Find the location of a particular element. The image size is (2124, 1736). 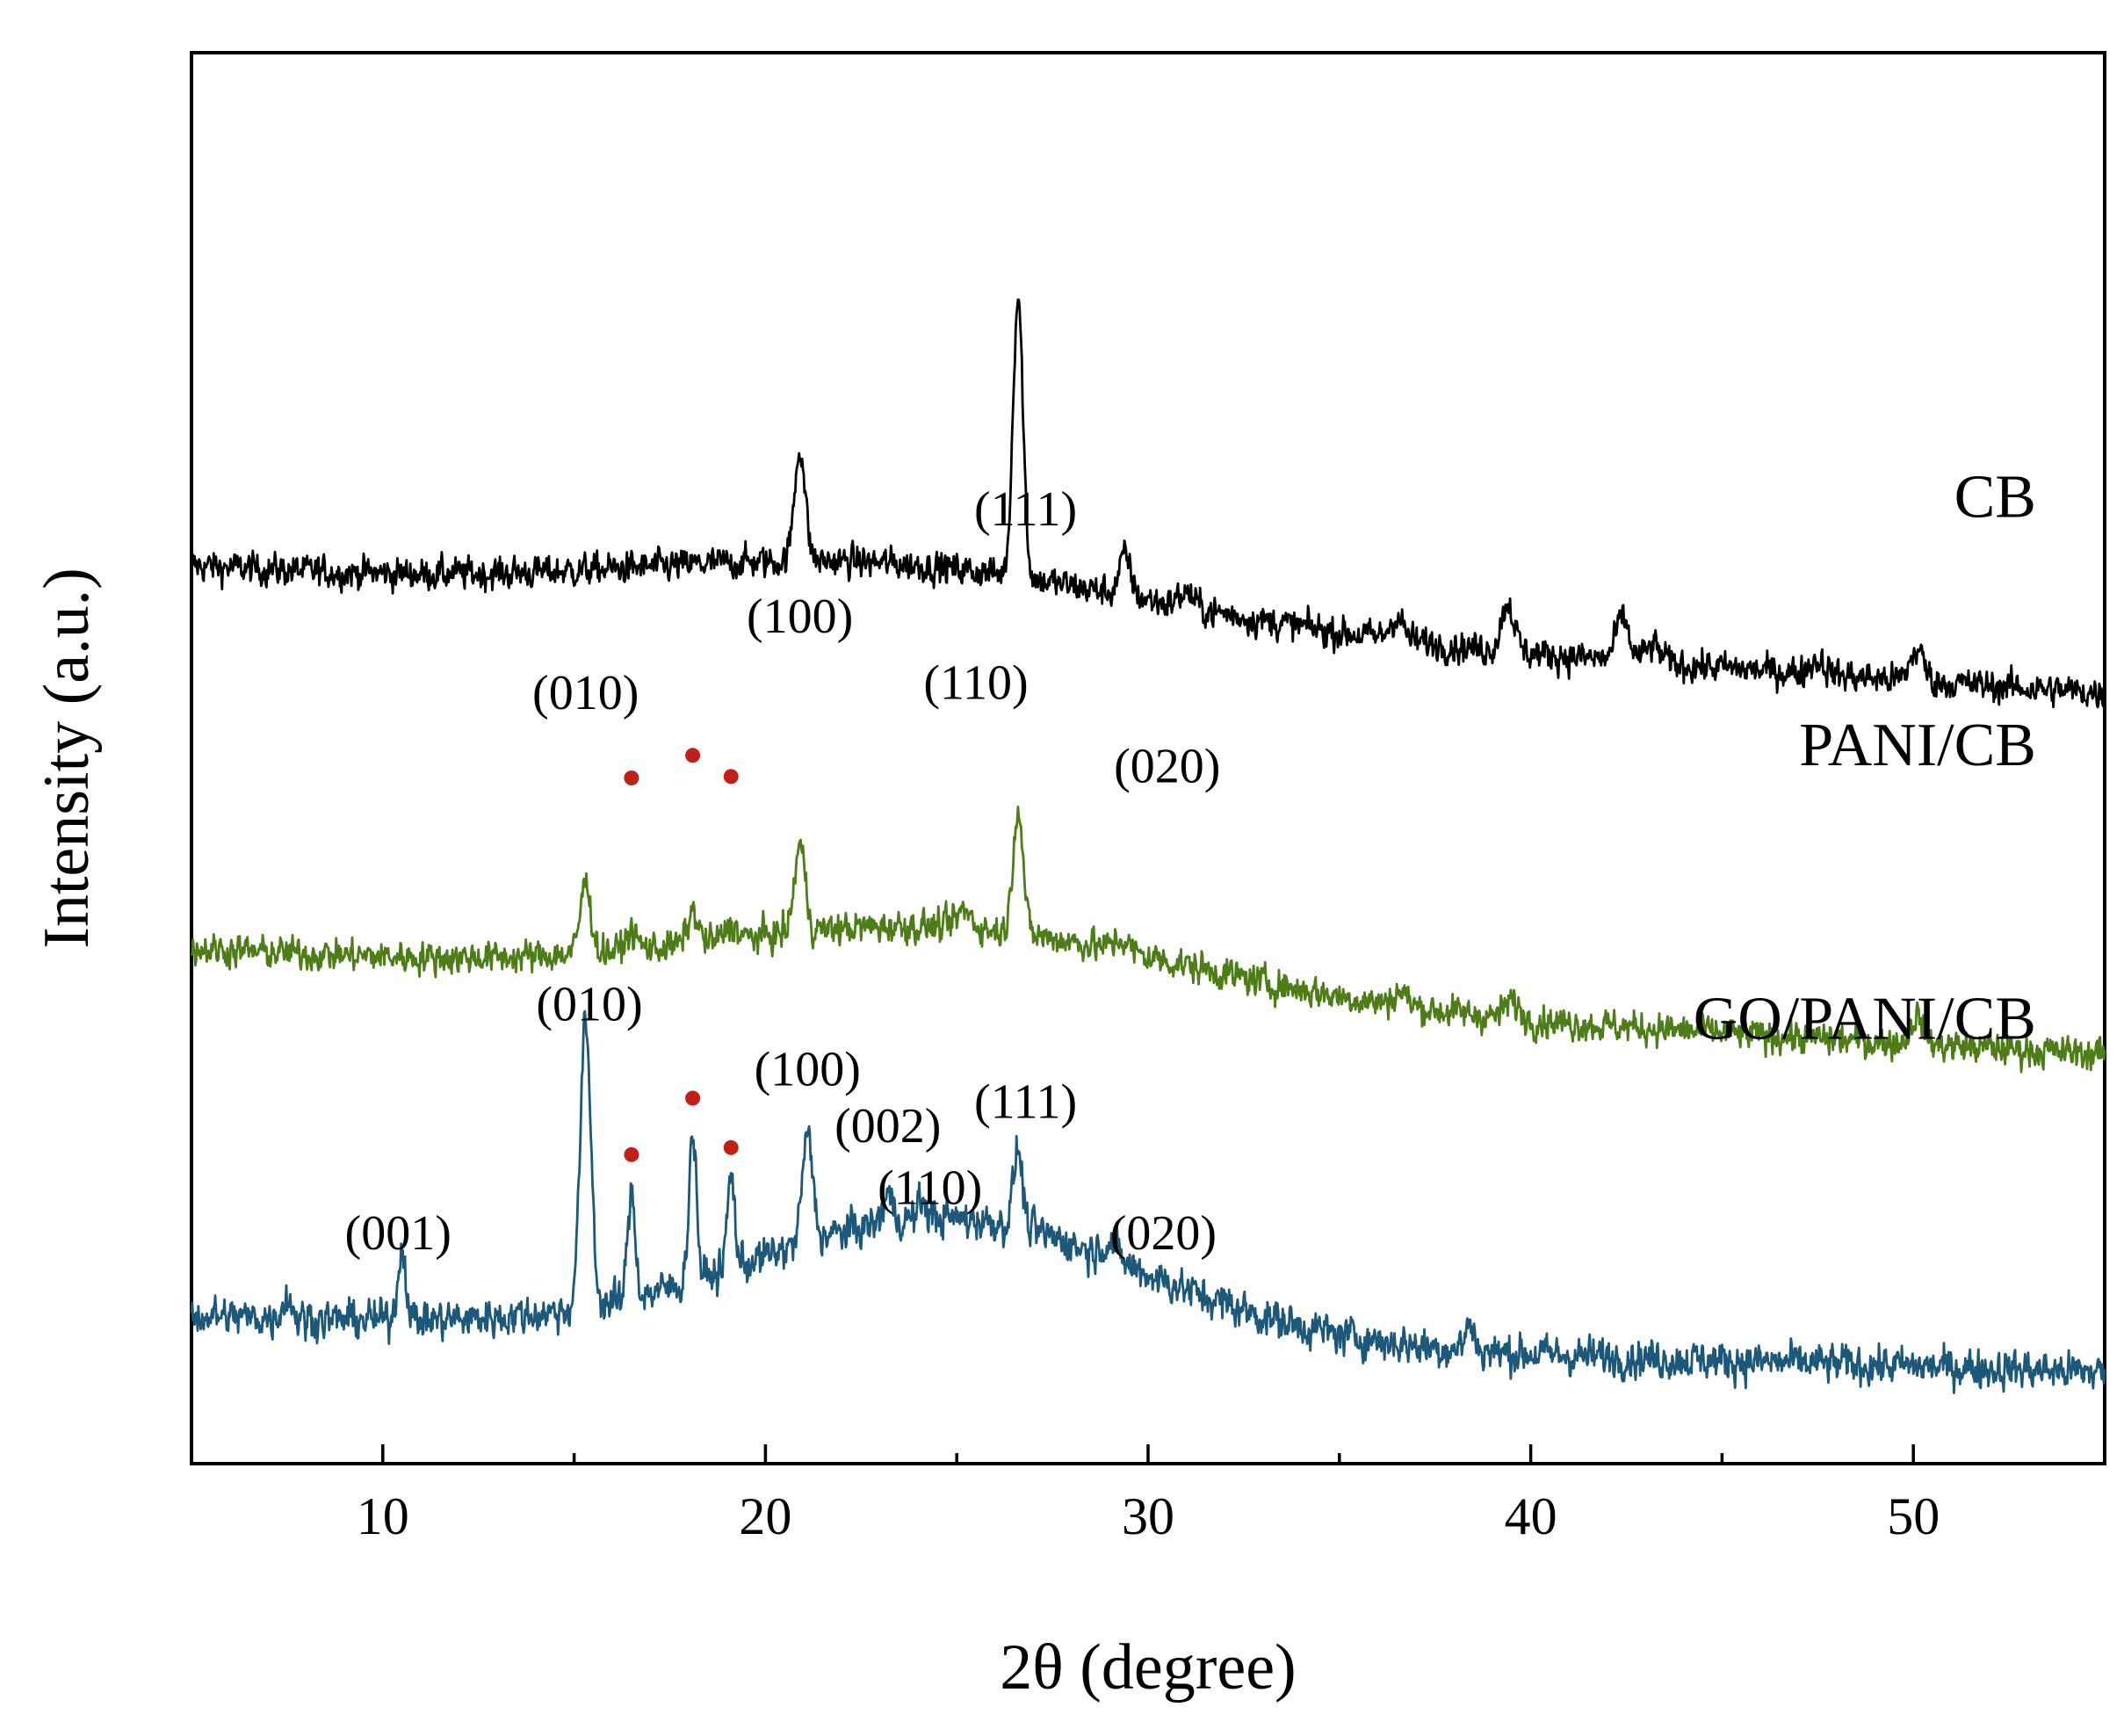

series-name-label: PANI/CB is located at coordinates (1917, 745).